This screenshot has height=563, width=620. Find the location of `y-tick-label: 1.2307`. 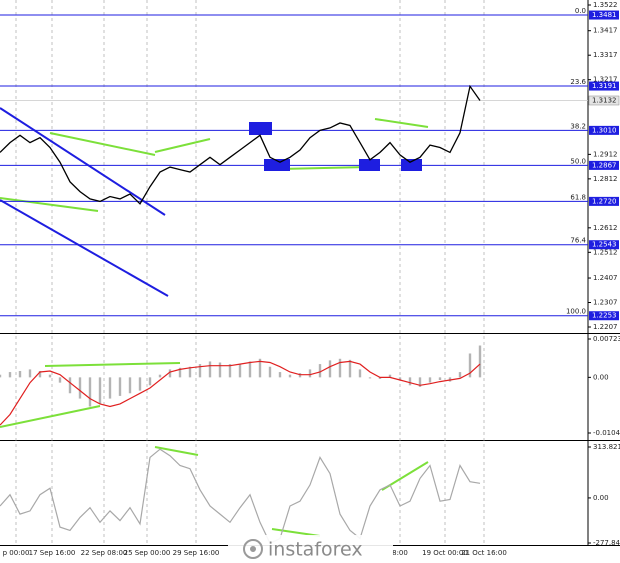

y-tick-label: 1.2307 is located at coordinates (605, 303).